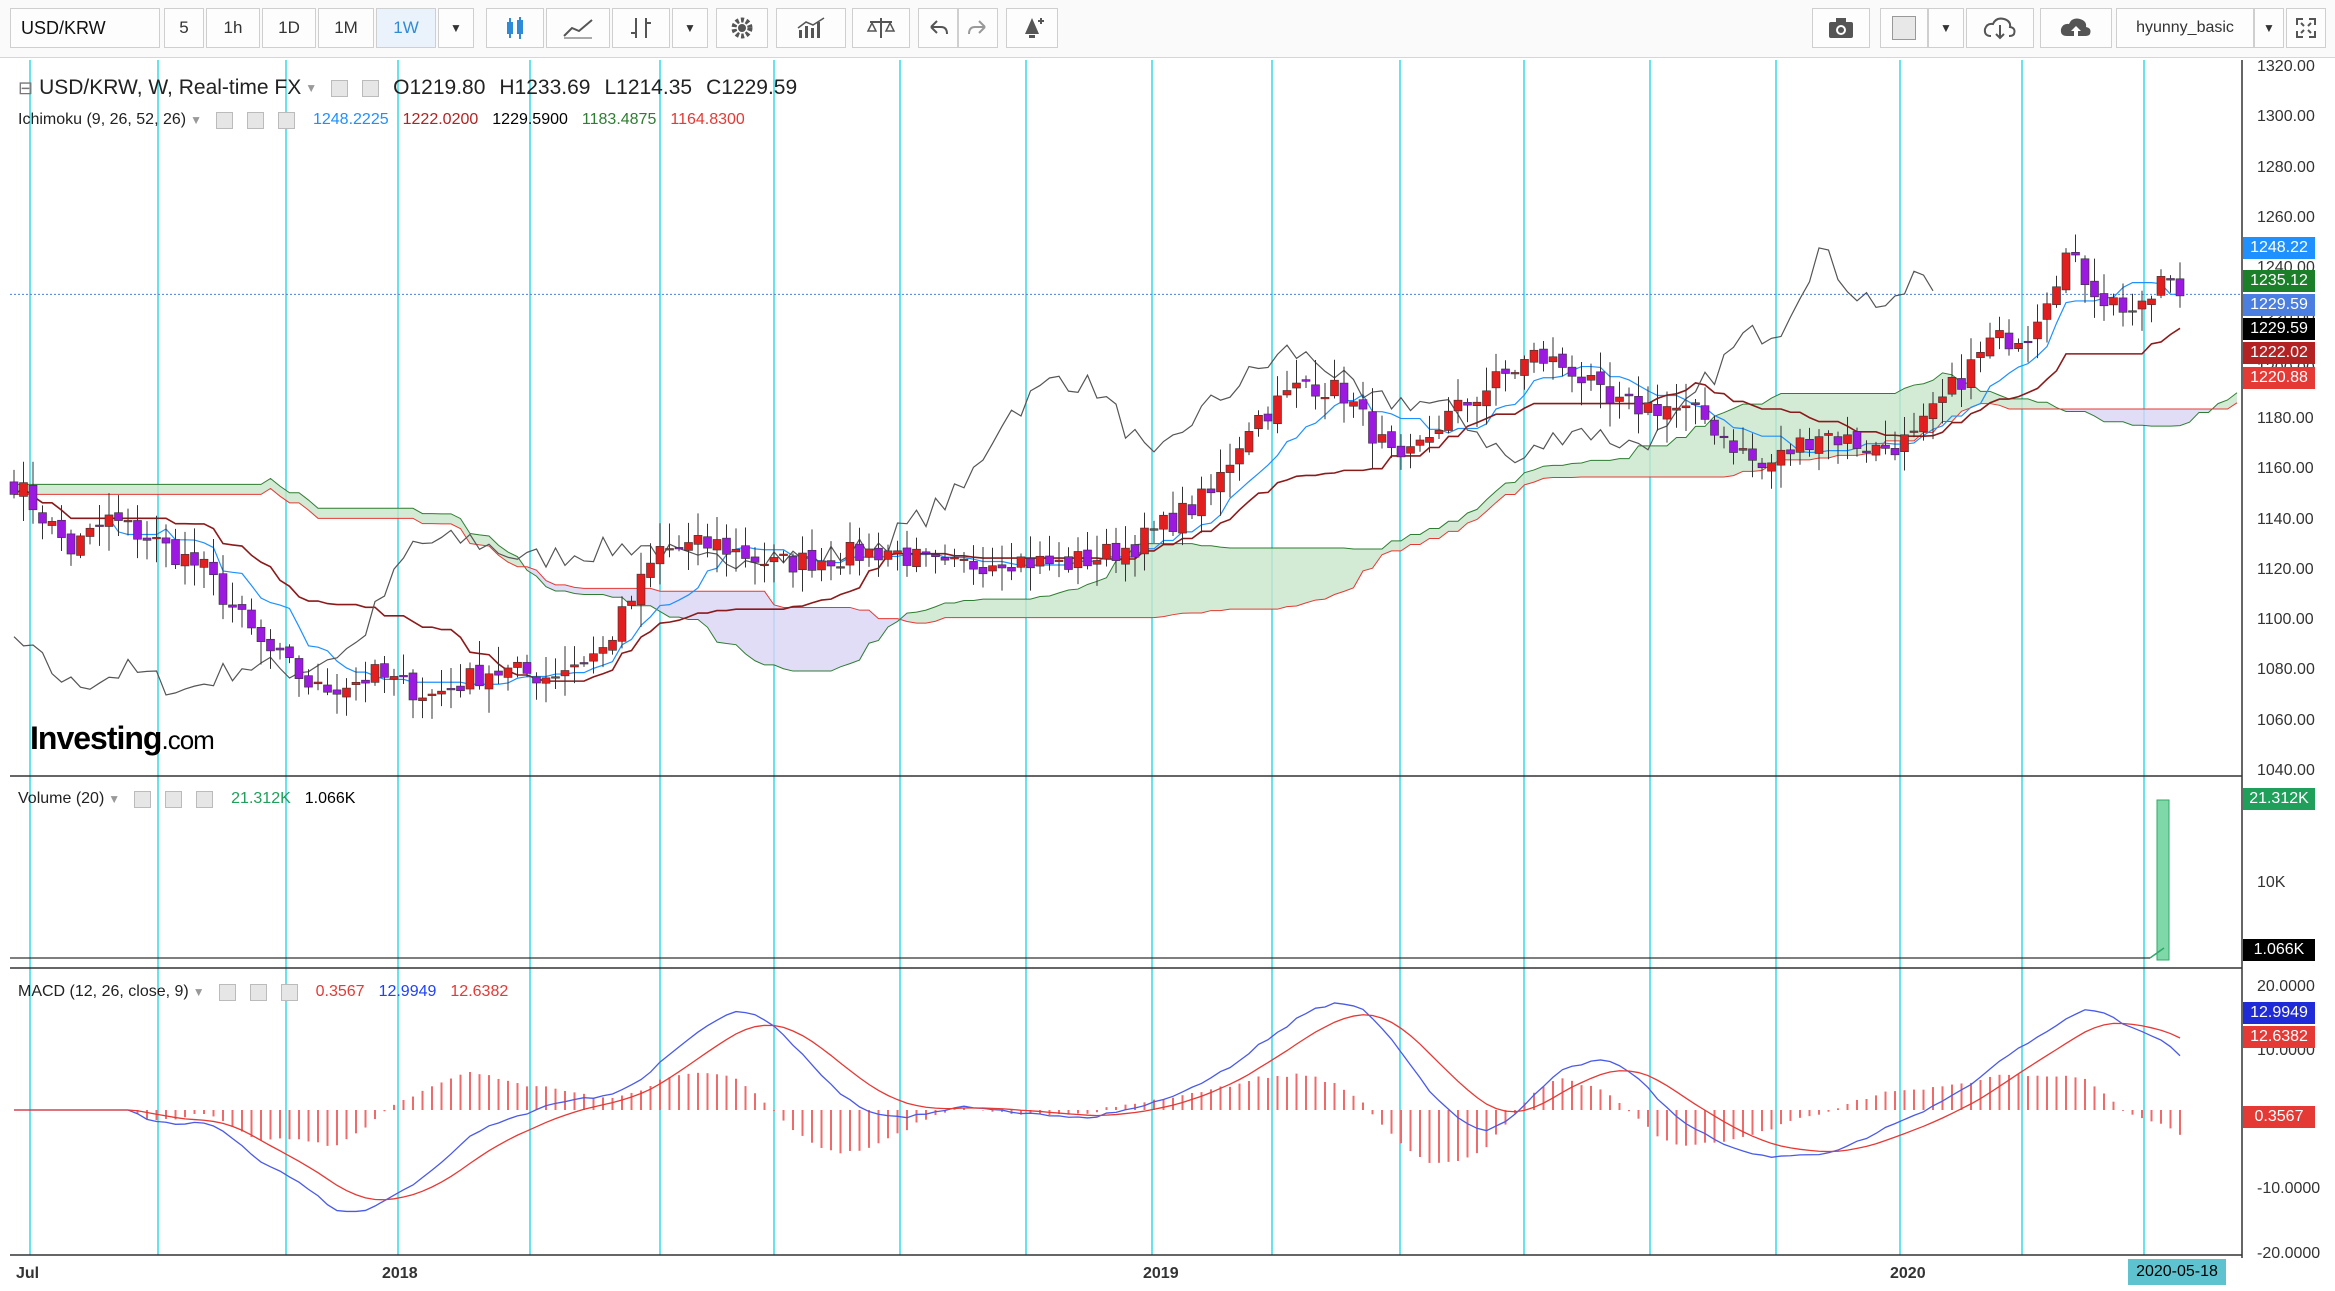 Image resolution: width=2335 pixels, height=1291 pixels. Describe the element at coordinates (648, 87) in the screenshot. I see `ohlc-low: L1214.35` at that location.